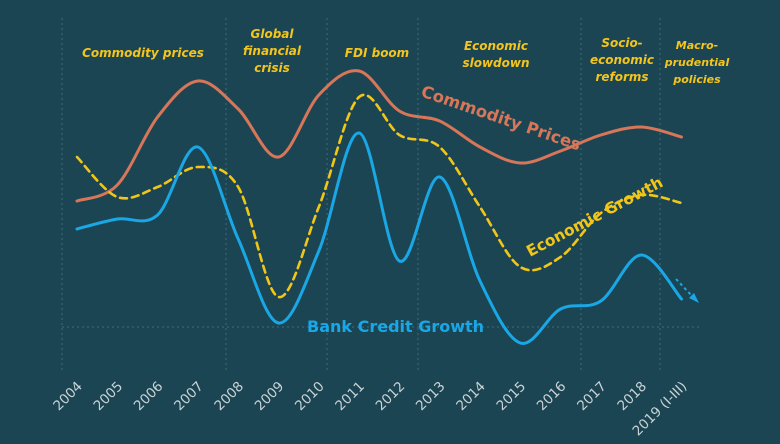  What do you see at coordinates (495, 54) in the screenshot?
I see `period-label: Economic slowdown` at bounding box center [495, 54].